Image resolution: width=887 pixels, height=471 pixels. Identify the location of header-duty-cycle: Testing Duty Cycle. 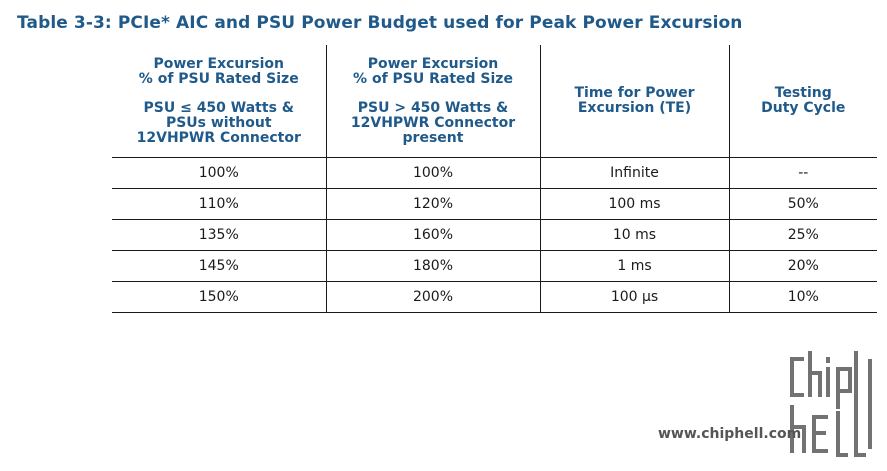
(802, 101).